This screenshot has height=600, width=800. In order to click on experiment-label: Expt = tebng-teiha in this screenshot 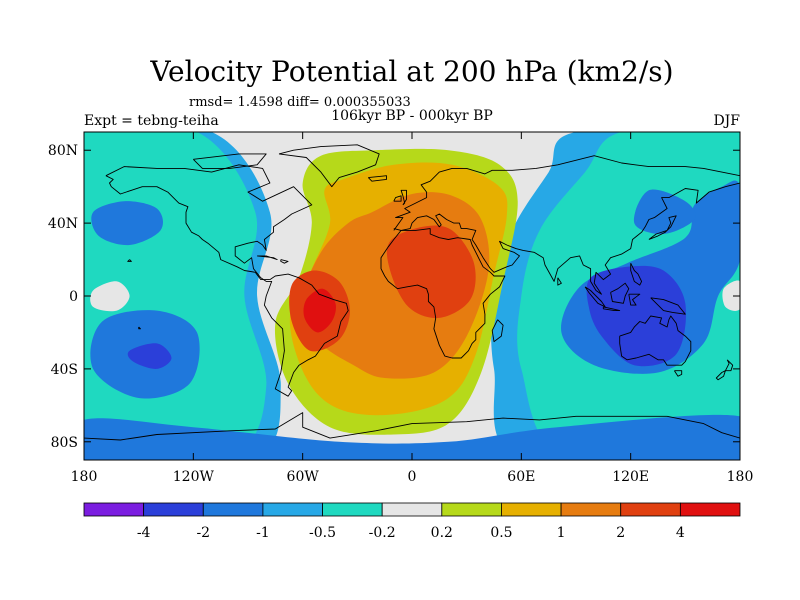, I will do `click(151, 121)`.